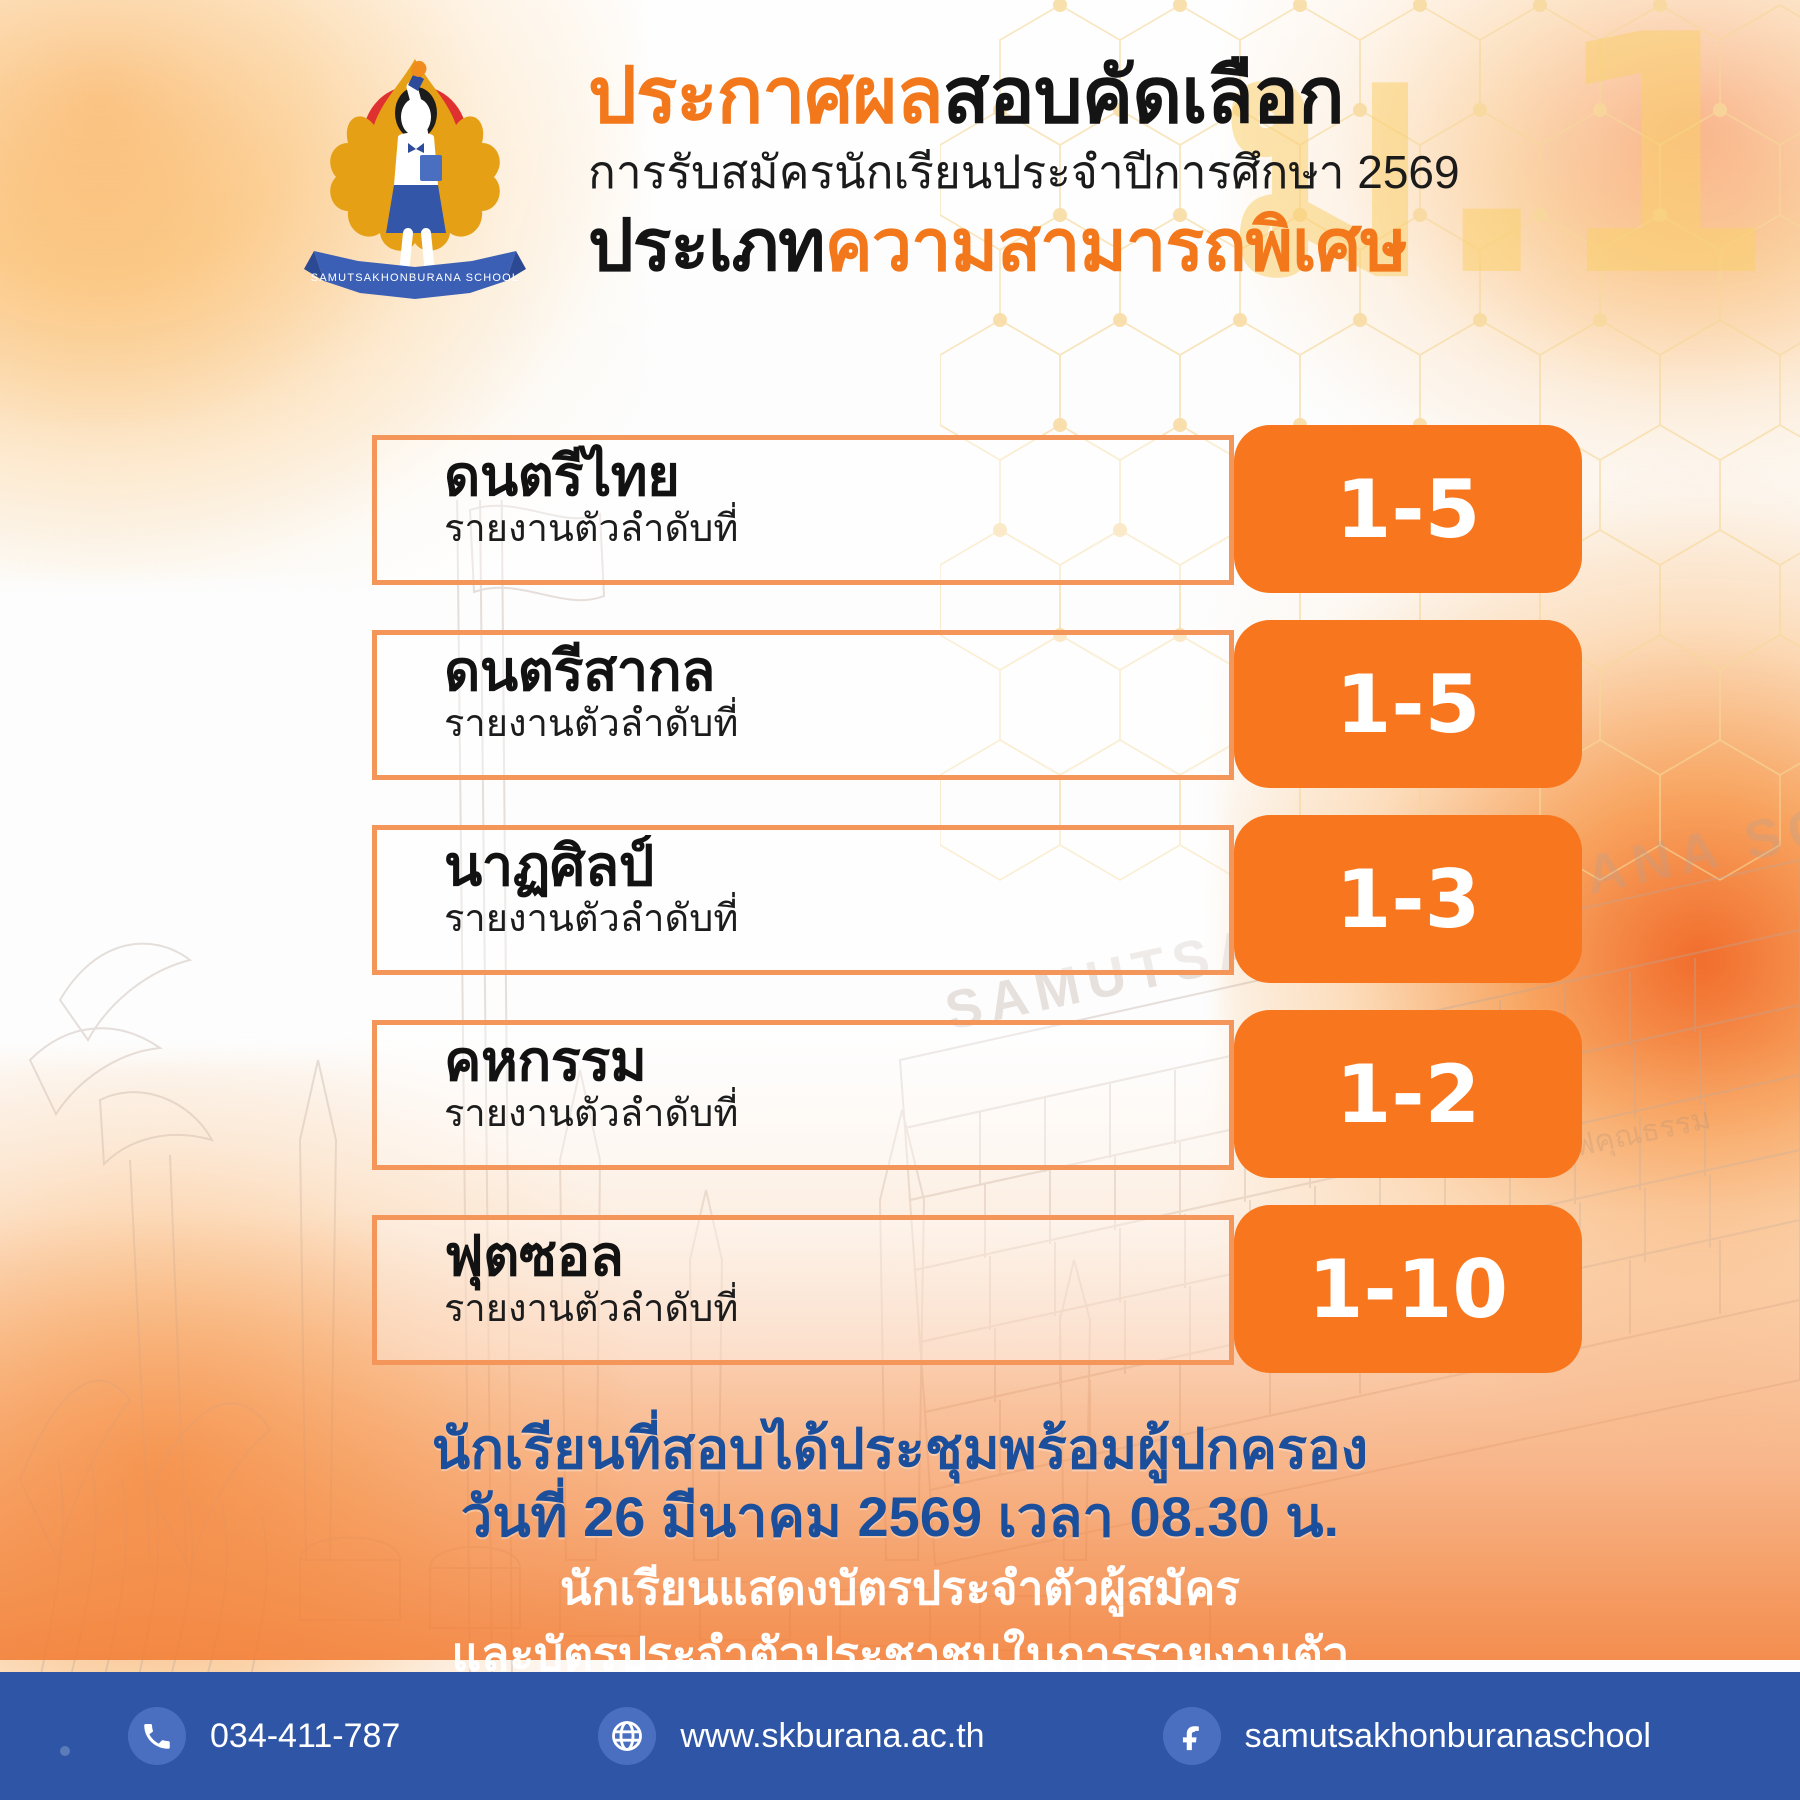 This screenshot has width=1800, height=1800. Describe the element at coordinates (900, 1516) in the screenshot. I see `notice-datetime-line: วันที่ 26 มีนาคม 2569 เวลา 08.30 น.` at that location.